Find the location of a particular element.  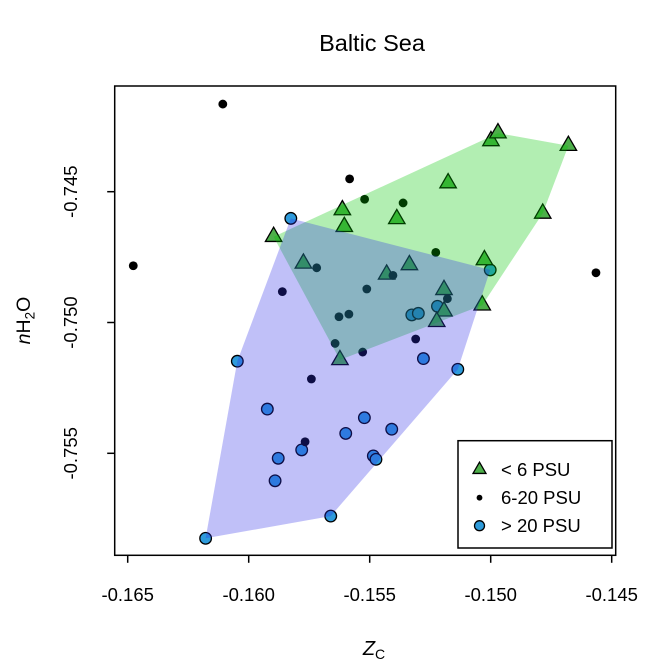

x-axis-label: ZC is located at coordinates (373, 650).